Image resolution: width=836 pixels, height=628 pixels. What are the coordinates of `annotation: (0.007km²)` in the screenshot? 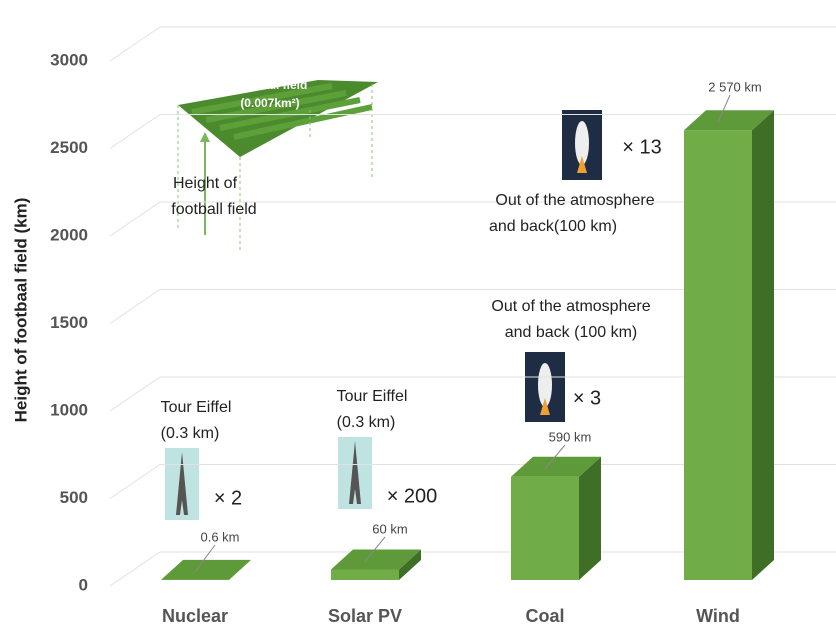 It's located at (269, 103).